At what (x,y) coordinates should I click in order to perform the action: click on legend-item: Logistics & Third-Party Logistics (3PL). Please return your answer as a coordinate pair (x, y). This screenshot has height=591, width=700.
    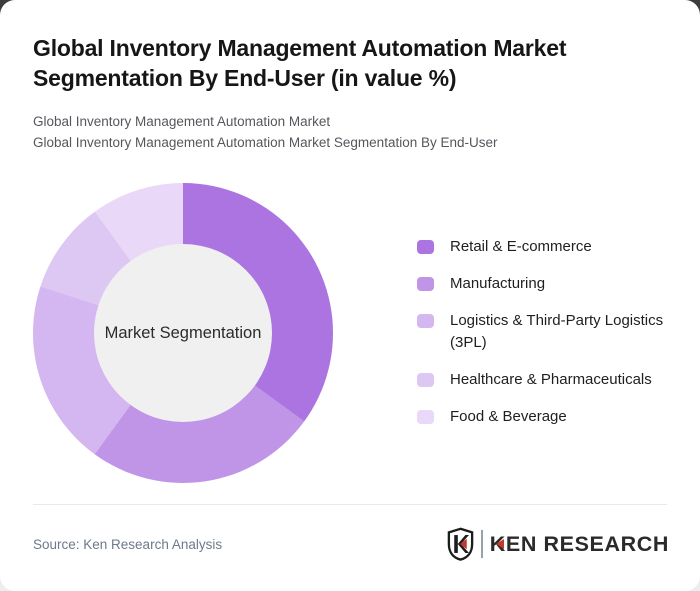
    Looking at the image, I should click on (543, 332).